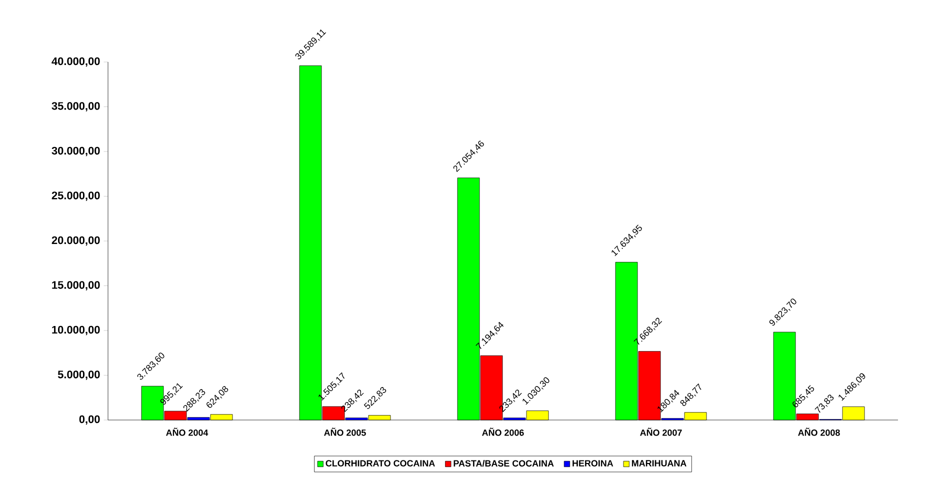  Describe the element at coordinates (76, 285) in the screenshot. I see `y-tick-label: 15.000,00` at that location.